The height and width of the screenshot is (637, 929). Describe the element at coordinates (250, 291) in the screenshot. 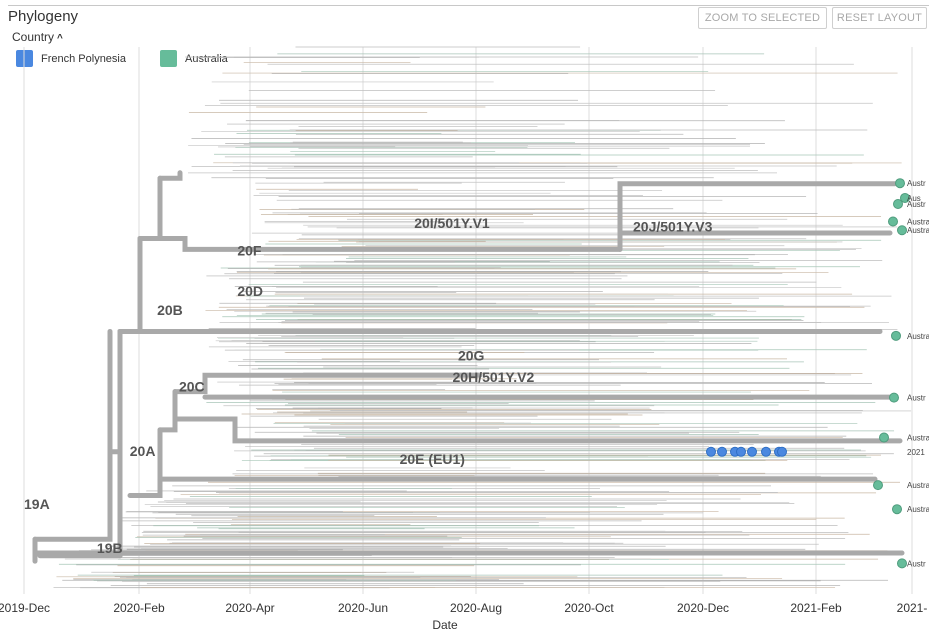

I see `clade-label: 20D` at that location.